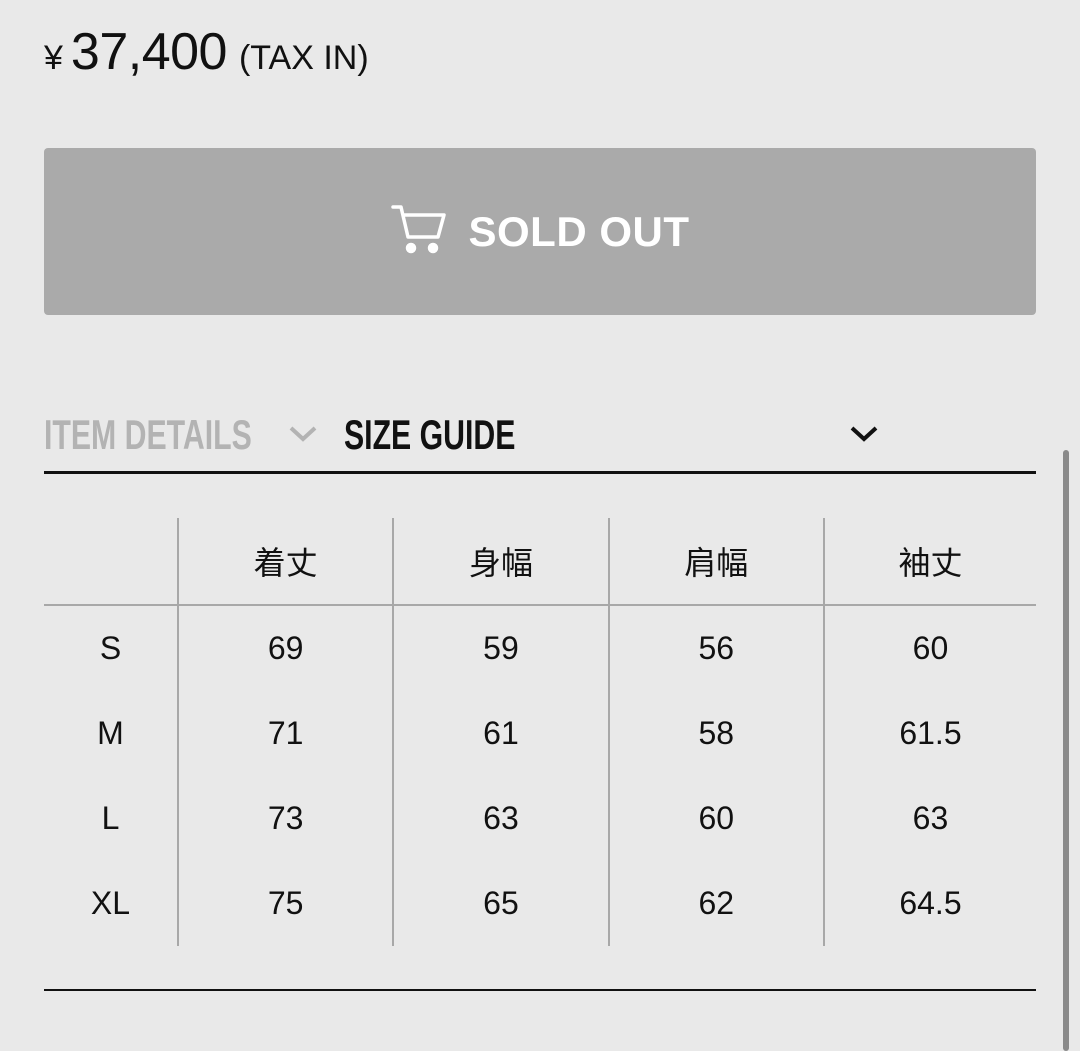 The height and width of the screenshot is (1051, 1080). I want to click on table-header-row: 着丈 身幅 肩幅 袖丈, so click(540, 562).